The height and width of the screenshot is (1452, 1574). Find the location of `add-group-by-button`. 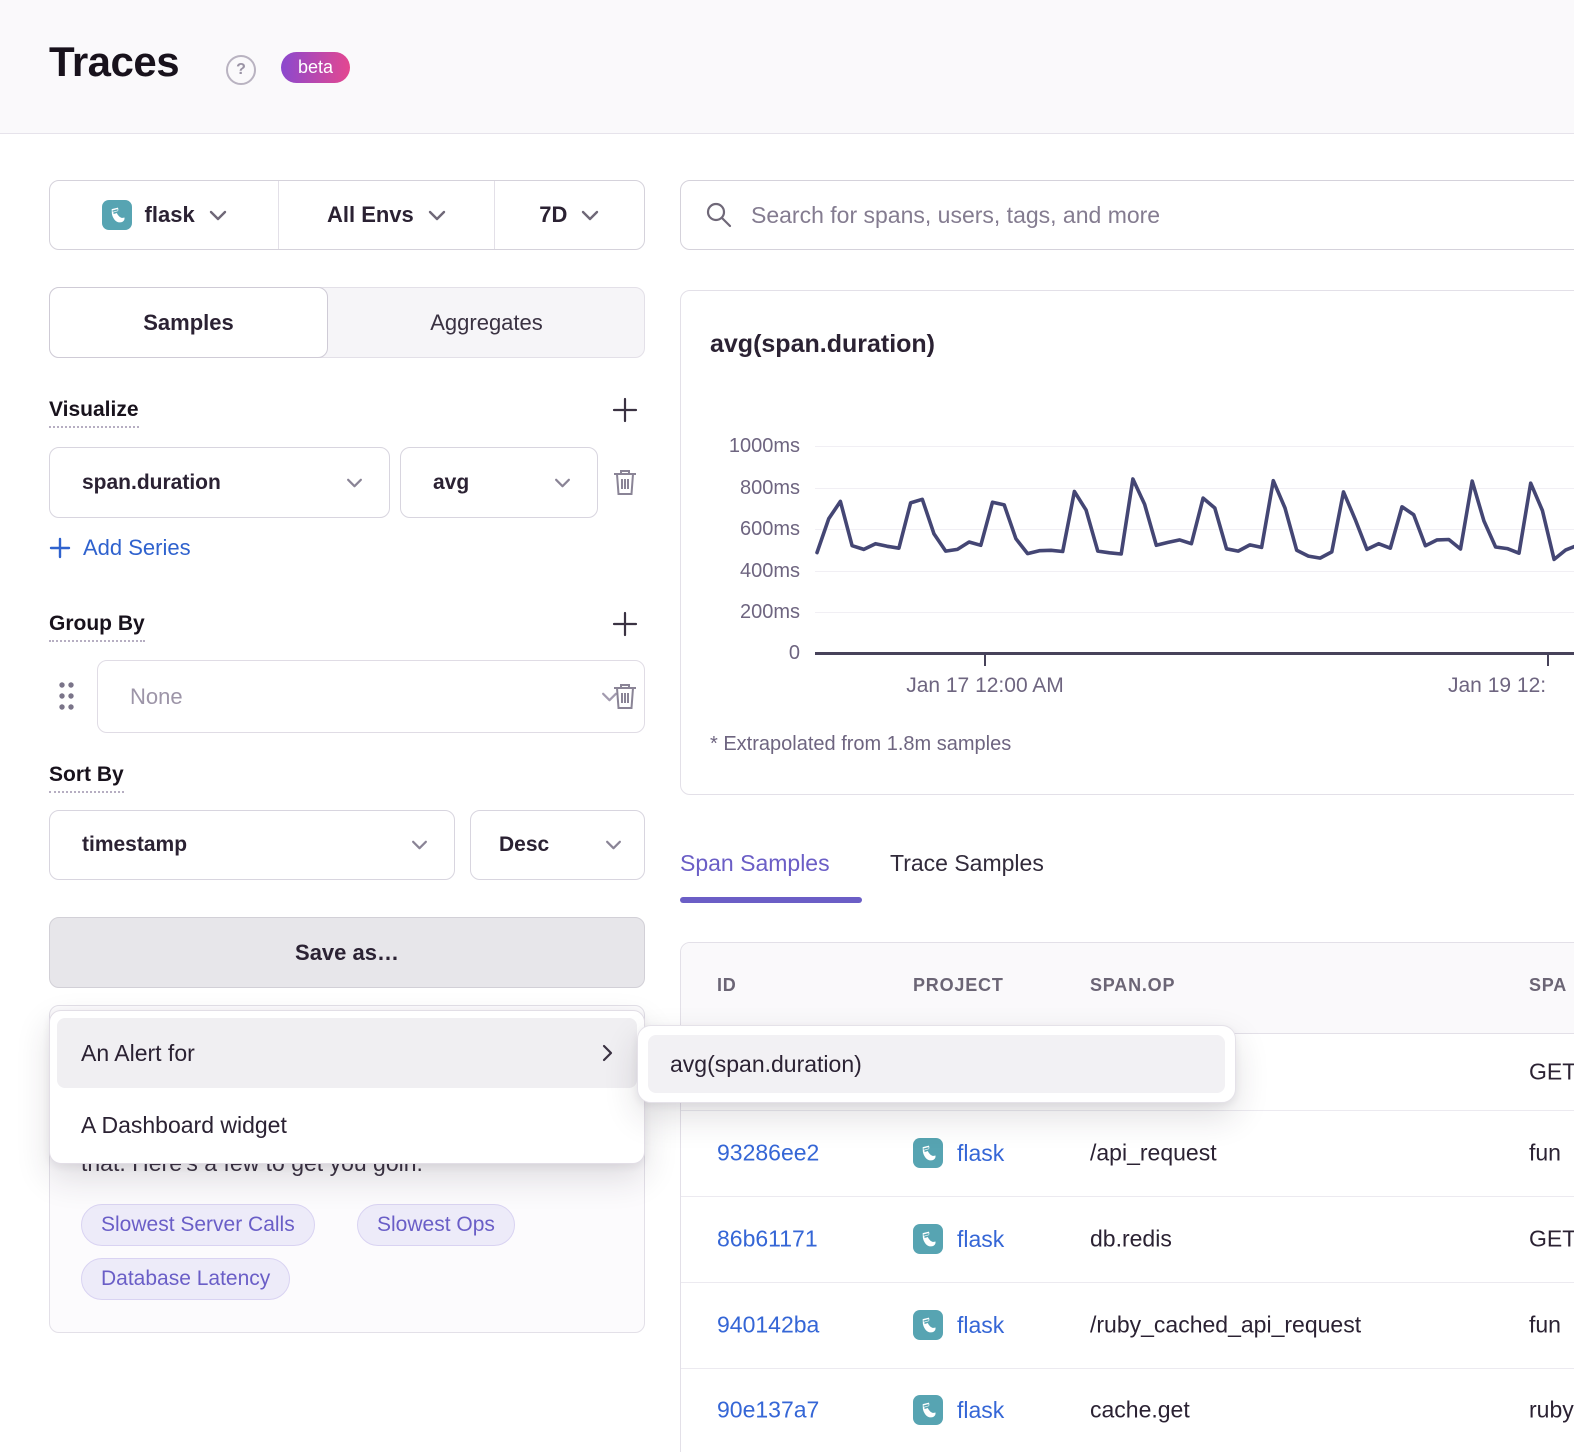

add-group-by-button is located at coordinates (625, 624).